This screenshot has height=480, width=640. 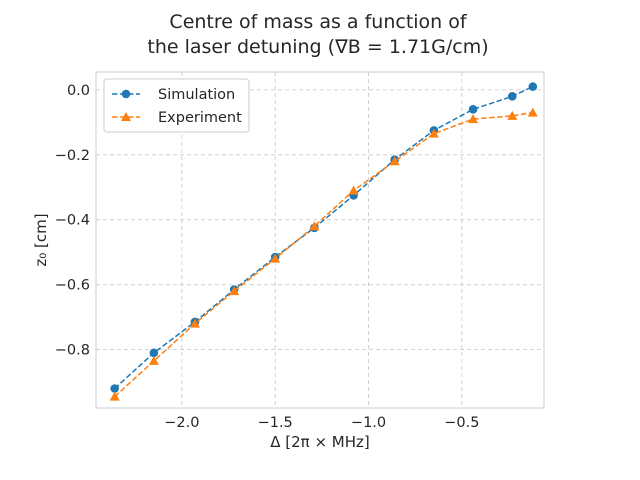 I want to click on y-tick-label: −0.8, so click(x=72, y=351).